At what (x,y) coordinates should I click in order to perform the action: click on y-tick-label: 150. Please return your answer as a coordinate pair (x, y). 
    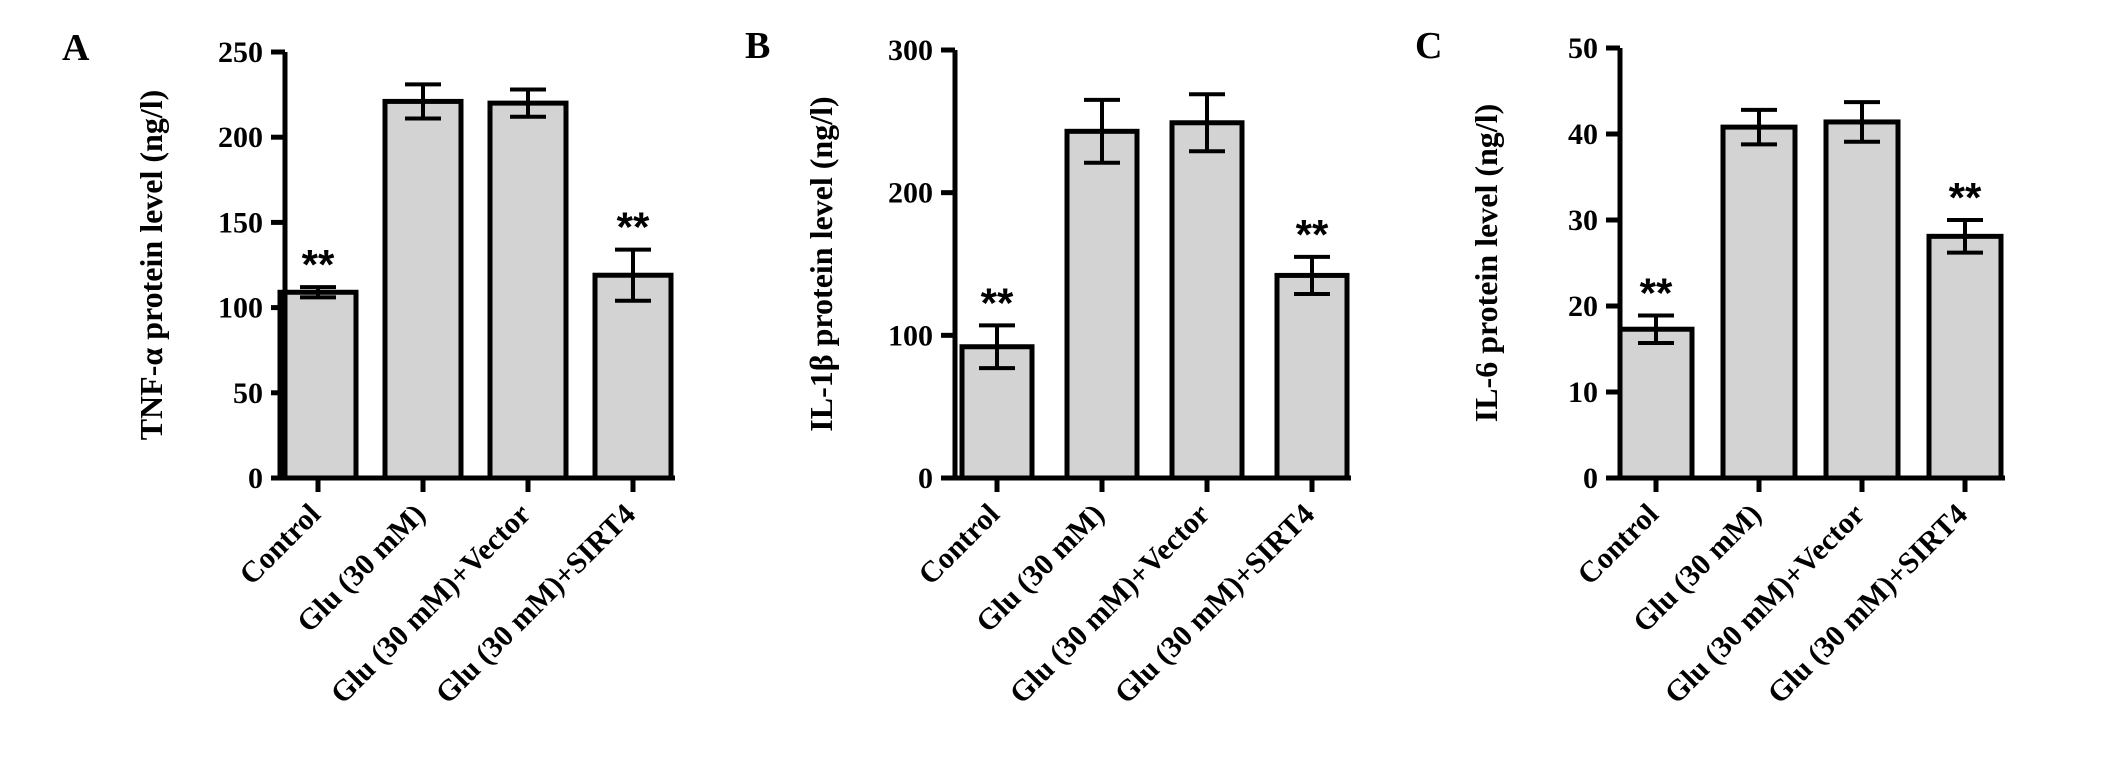
    Looking at the image, I should click on (240, 222).